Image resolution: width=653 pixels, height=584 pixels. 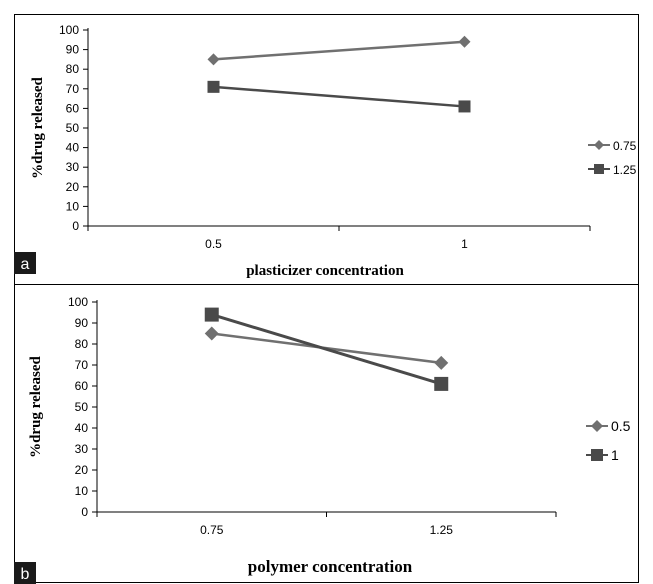 I want to click on b-y-tick-label: 90, so click(x=82, y=323).